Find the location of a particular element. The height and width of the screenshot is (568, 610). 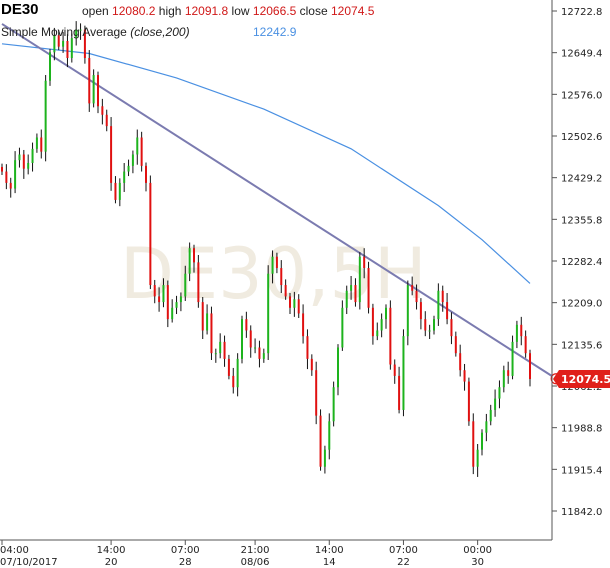

open-value: 12080.2 is located at coordinates (134, 11).